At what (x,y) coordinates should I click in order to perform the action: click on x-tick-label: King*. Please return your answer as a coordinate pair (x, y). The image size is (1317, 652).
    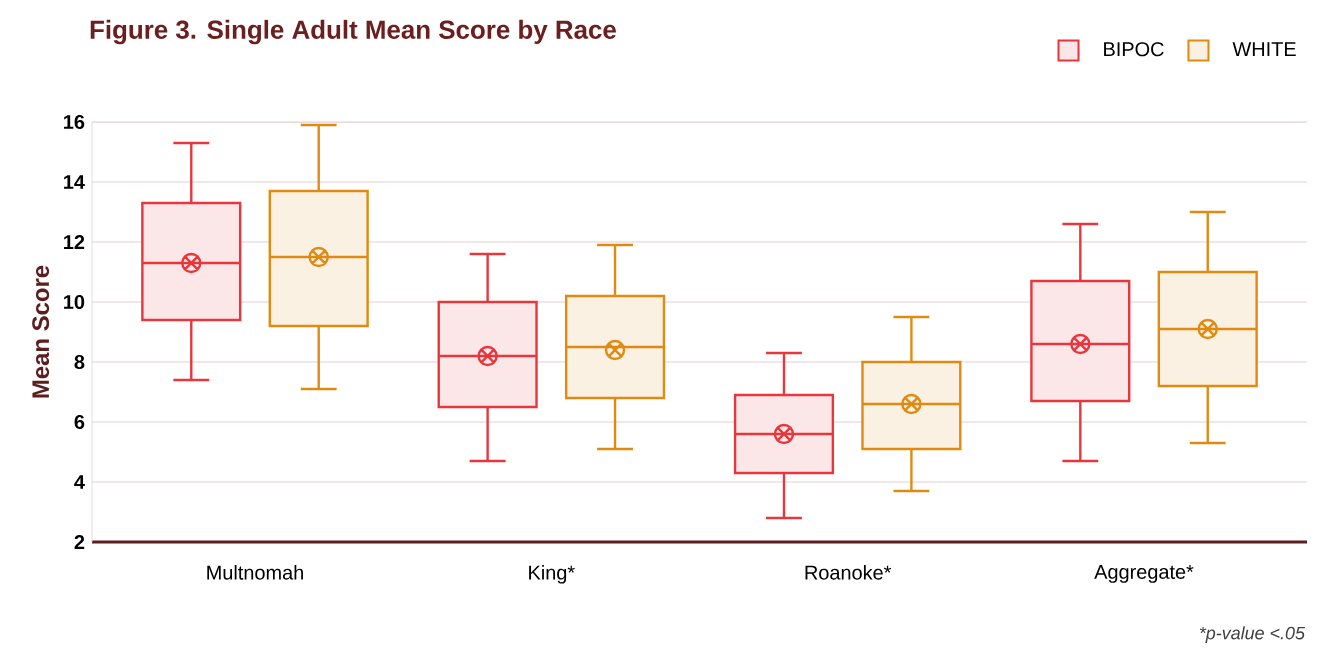
    Looking at the image, I should click on (552, 574).